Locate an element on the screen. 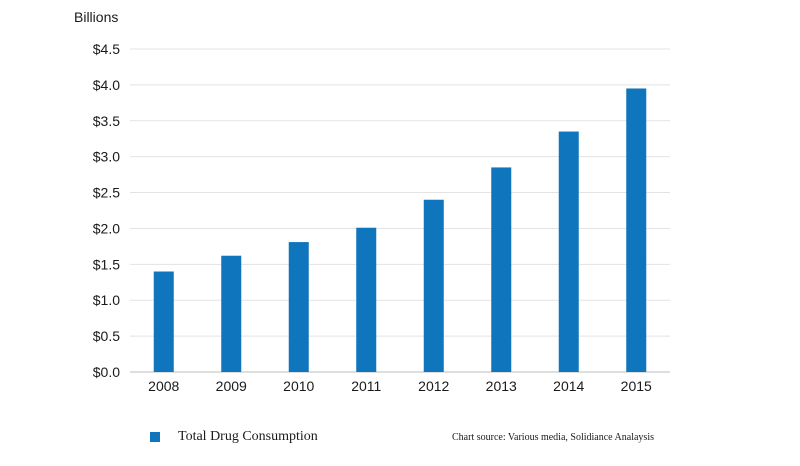 The image size is (800, 466). x-tick-label: 2012 is located at coordinates (433, 386).